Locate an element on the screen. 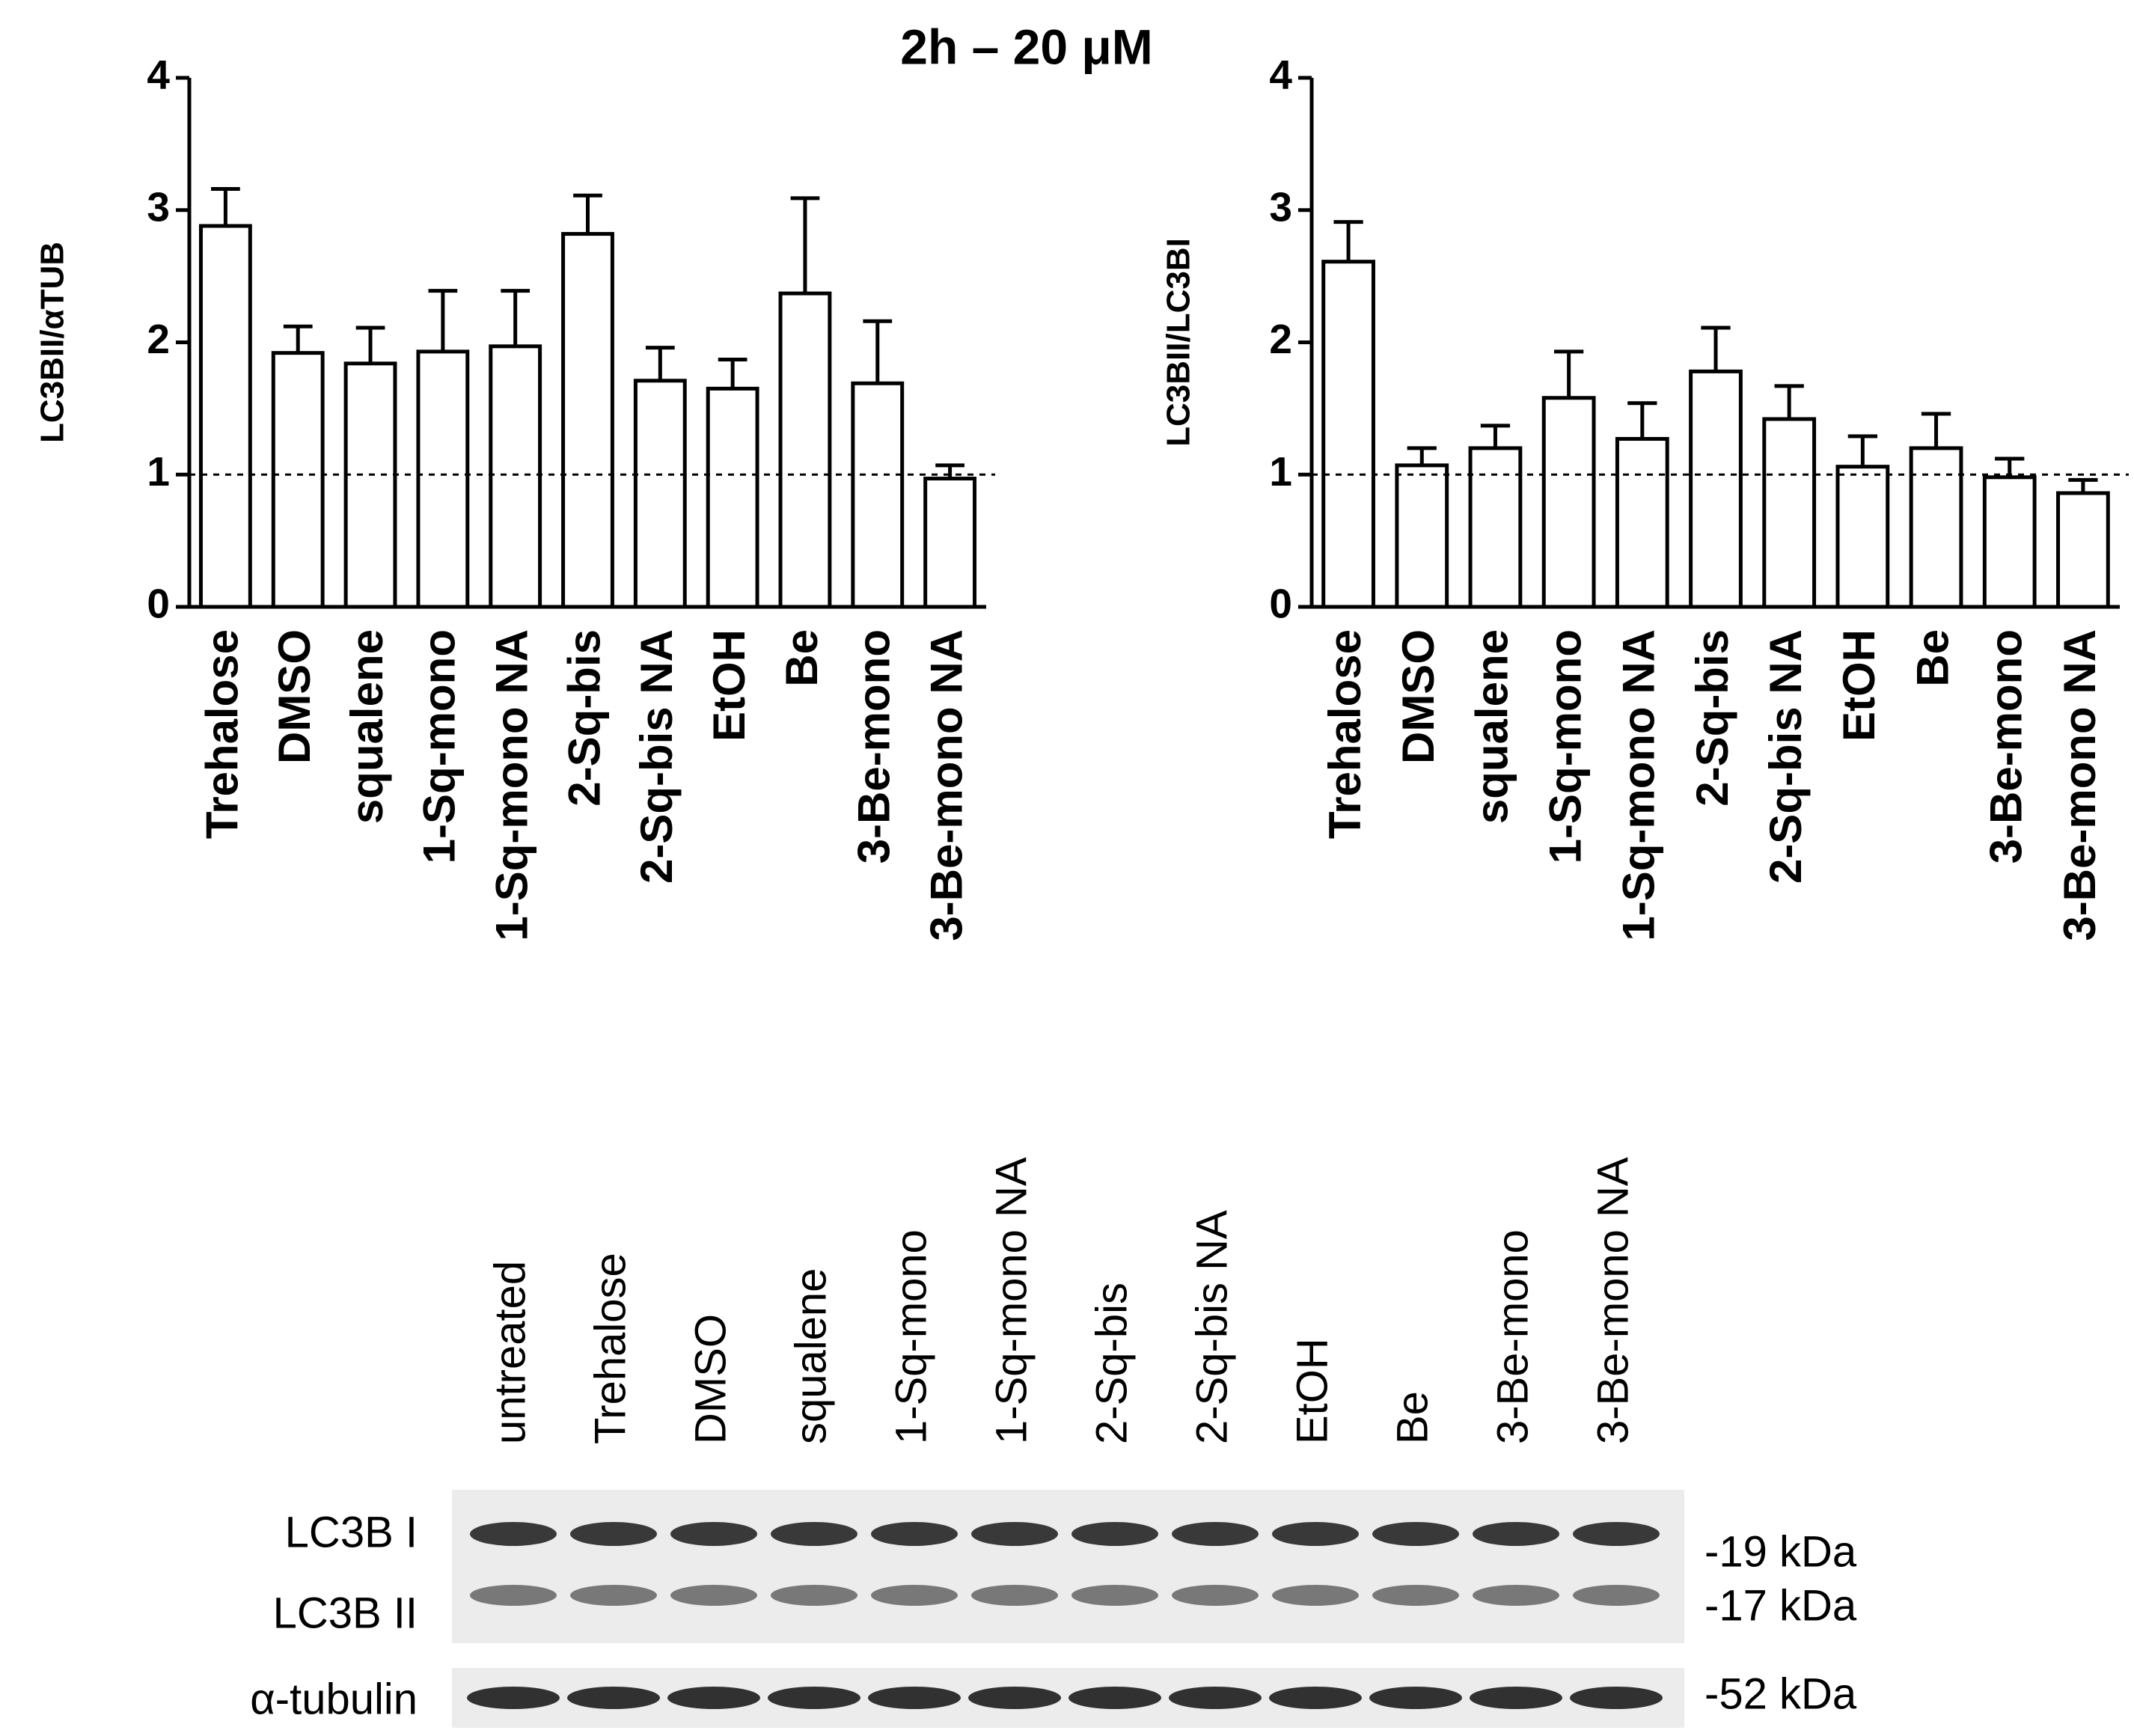 This screenshot has width=2134, height=1736. lane-label: 1-Sq-mono is located at coordinates (911, 1336).